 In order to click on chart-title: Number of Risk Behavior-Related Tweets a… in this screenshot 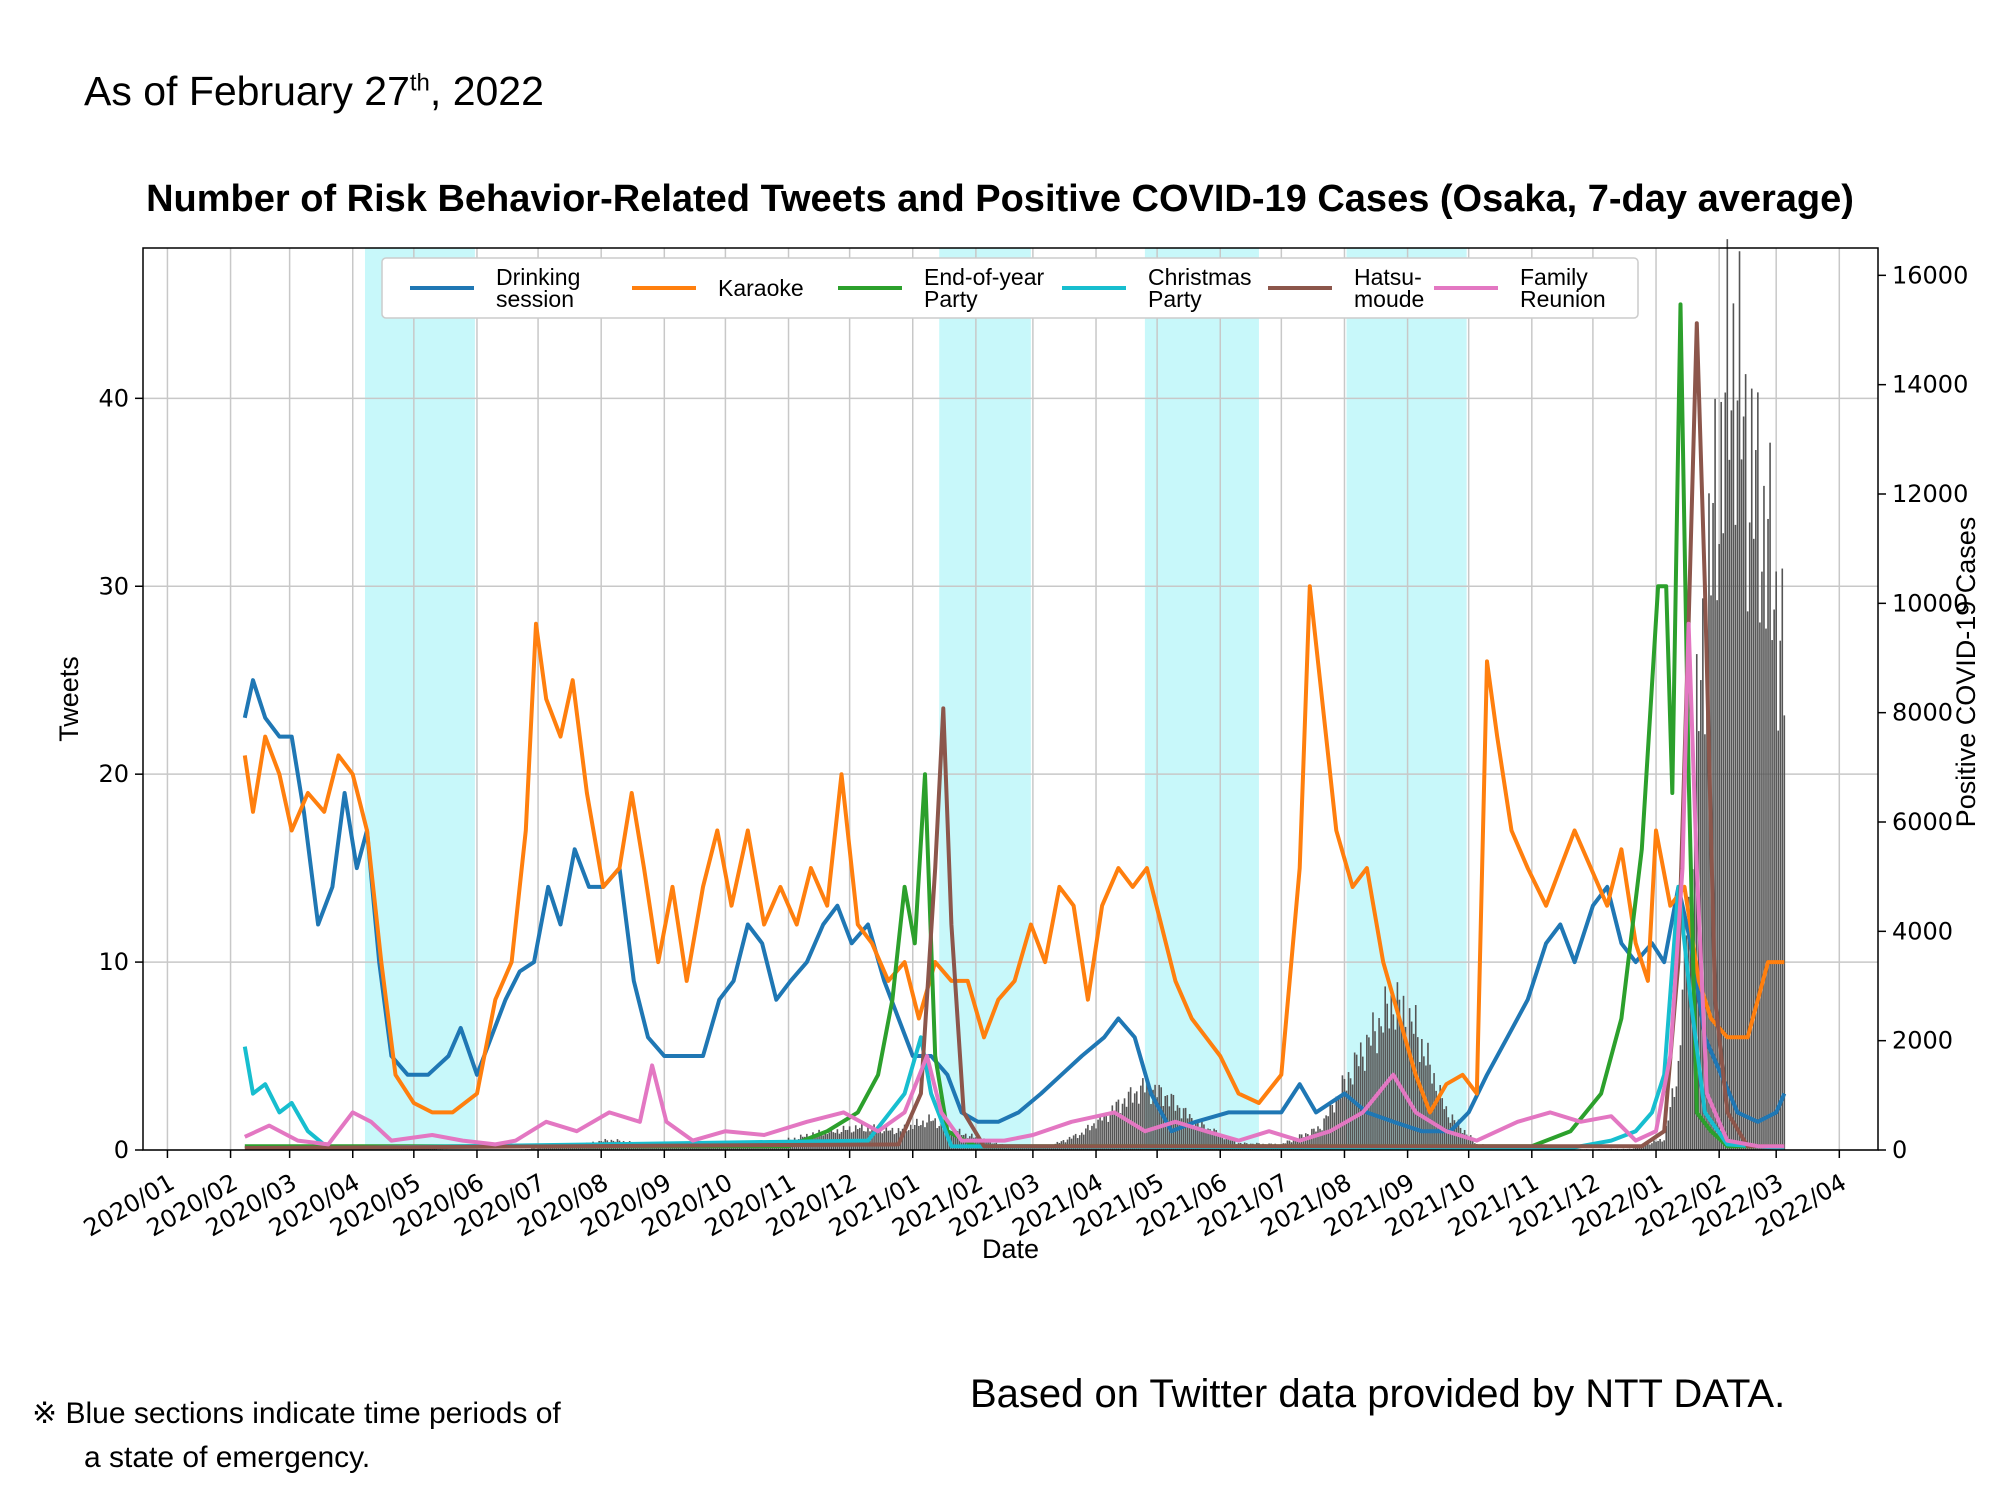, I will do `click(1000, 199)`.